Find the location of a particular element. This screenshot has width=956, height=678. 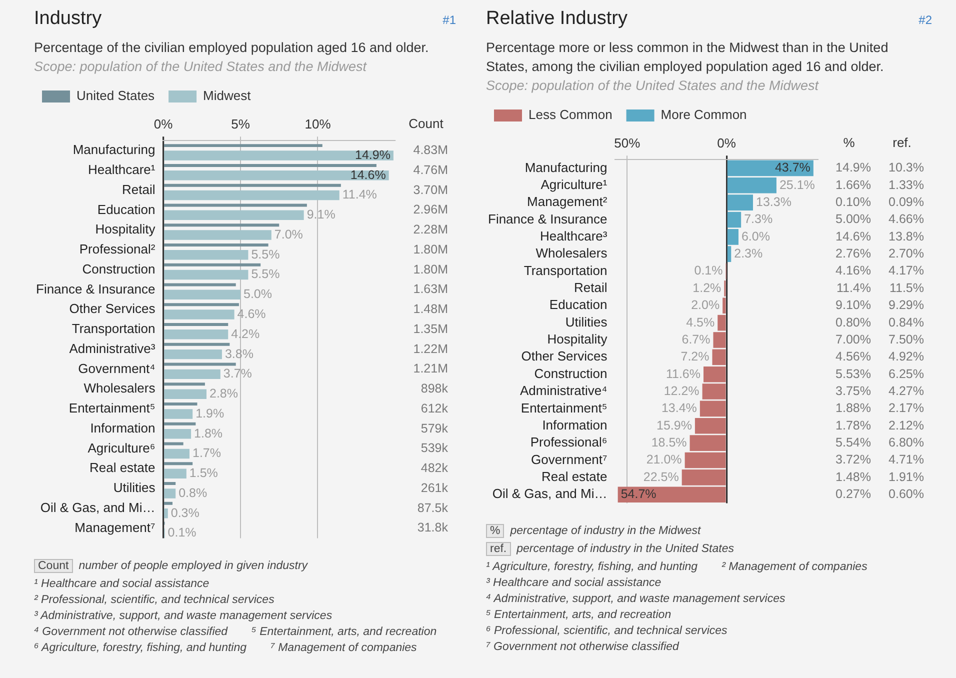

data-label: 4.6% is located at coordinates (251, 314).